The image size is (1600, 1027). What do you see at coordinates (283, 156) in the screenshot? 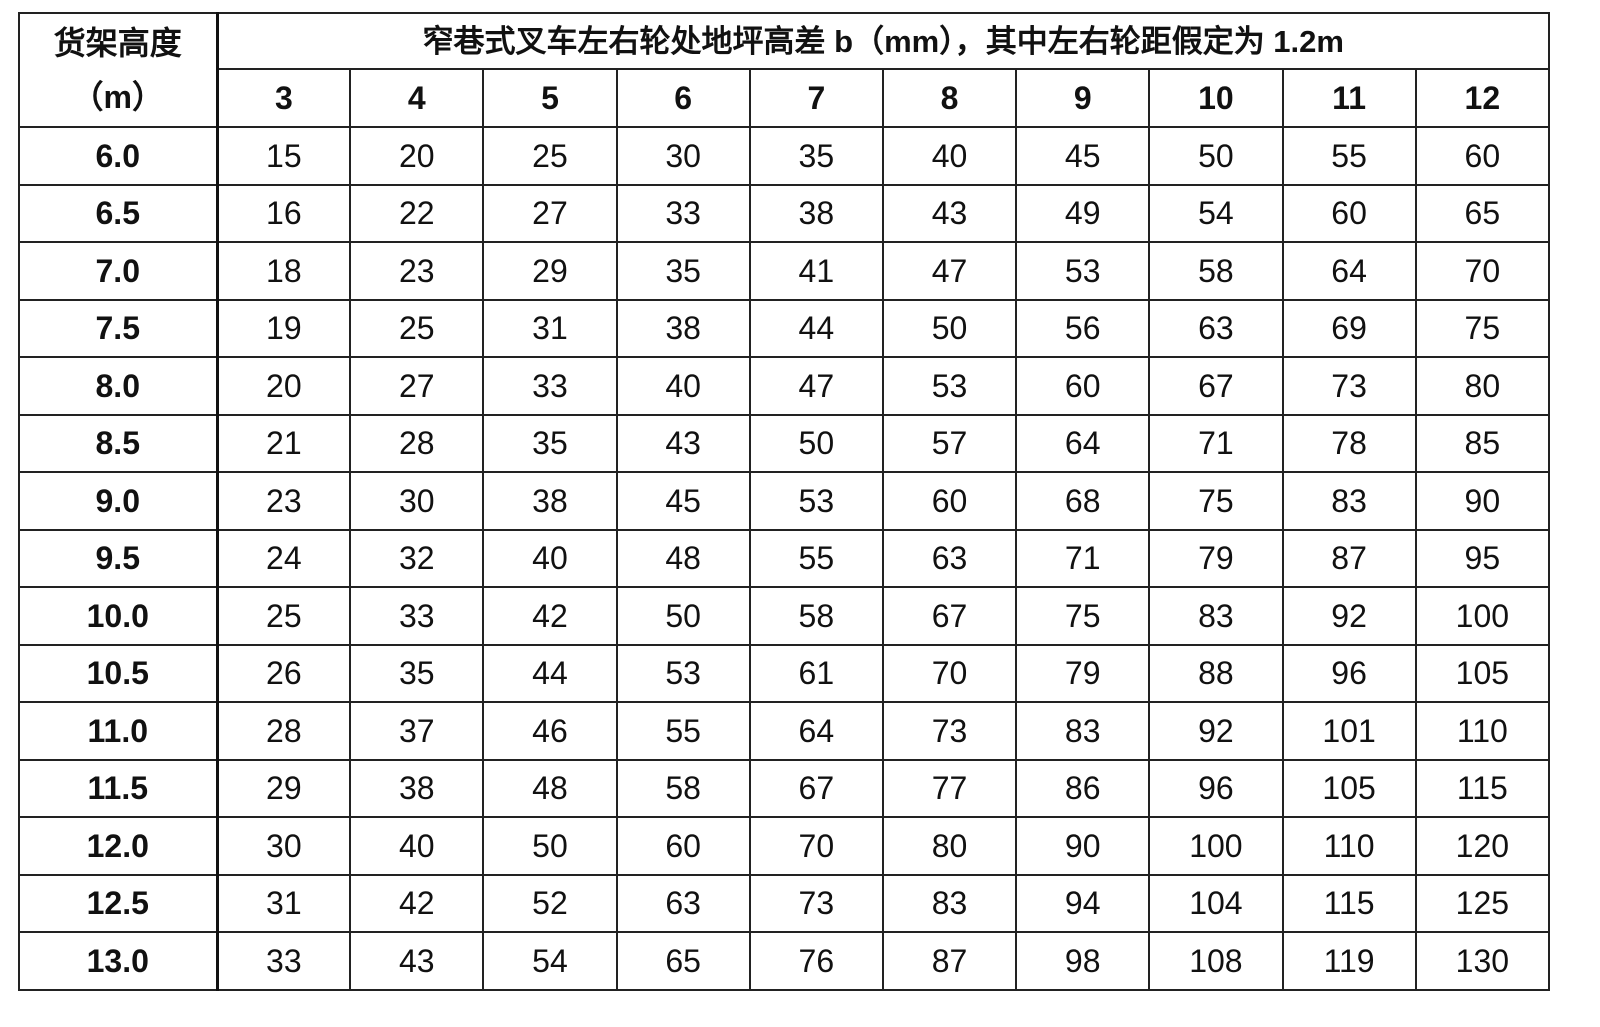
I see `table-cell: 15` at bounding box center [283, 156].